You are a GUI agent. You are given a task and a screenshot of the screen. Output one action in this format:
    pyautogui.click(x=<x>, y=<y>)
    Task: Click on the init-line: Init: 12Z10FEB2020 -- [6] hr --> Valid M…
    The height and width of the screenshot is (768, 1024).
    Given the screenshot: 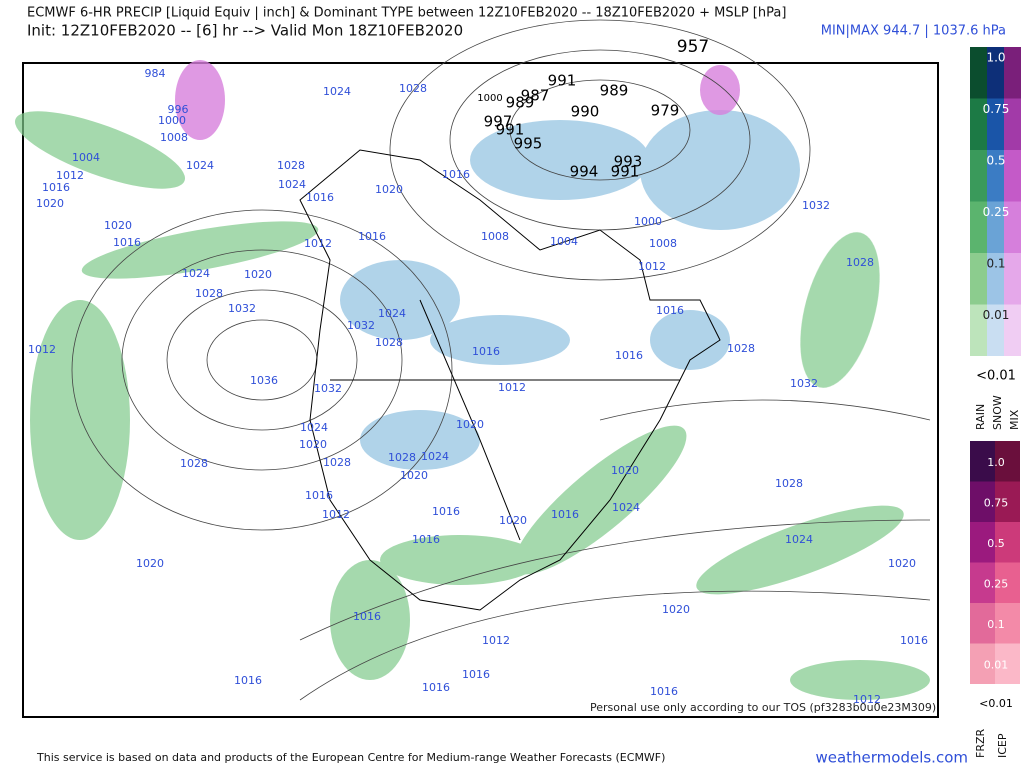 What is the action you would take?
    pyautogui.click(x=245, y=31)
    